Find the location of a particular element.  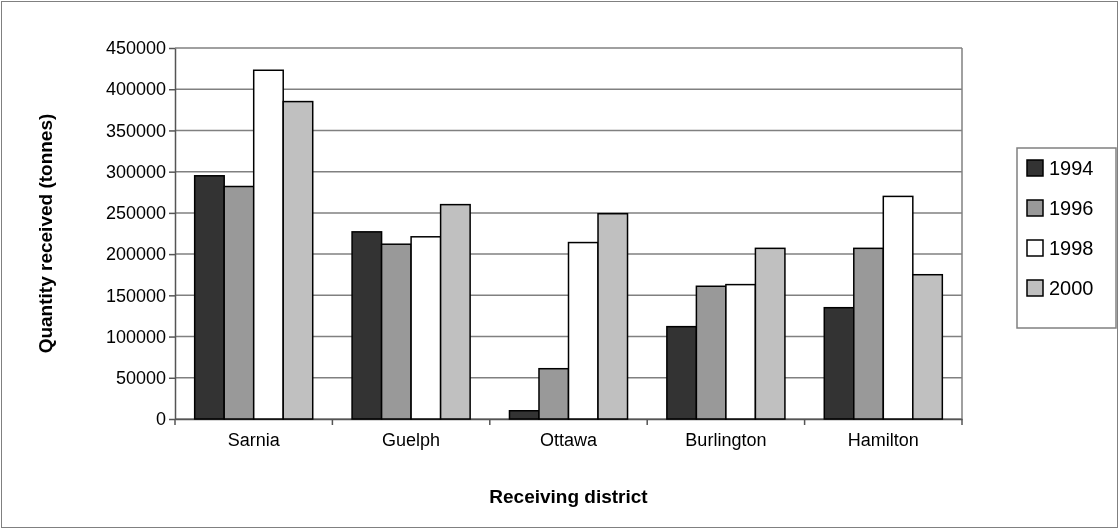

y-tick-label: 300000 is located at coordinates (135, 171).